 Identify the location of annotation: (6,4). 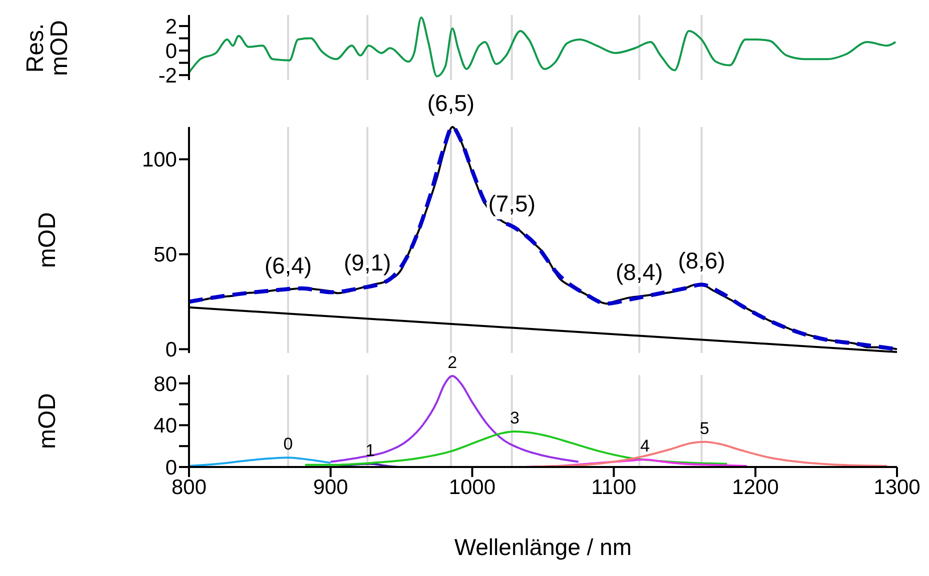
(288, 265).